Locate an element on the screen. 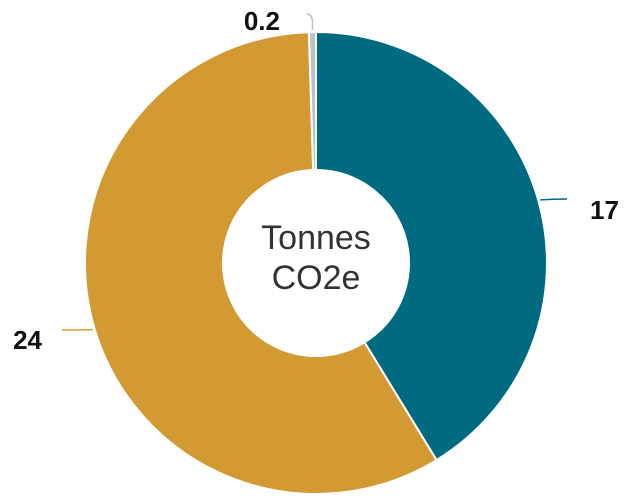 This screenshot has height=497, width=624. slice-label-17: 17 is located at coordinates (604, 210).